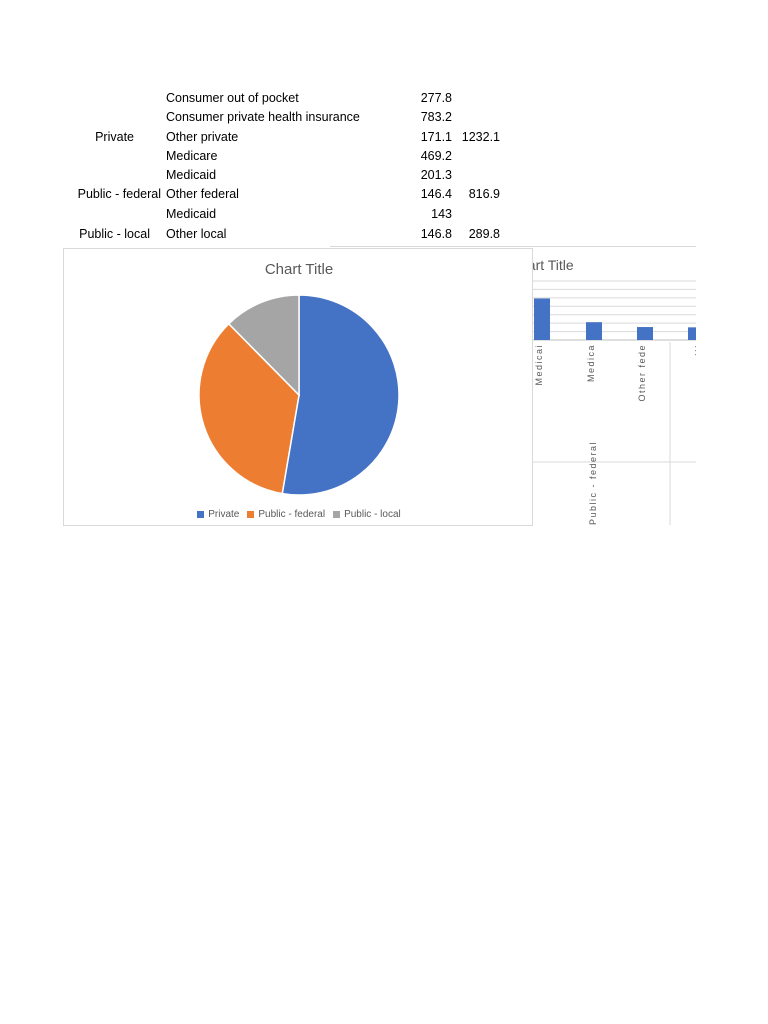 The width and height of the screenshot is (768, 1024). Describe the element at coordinates (192, 156) in the screenshot. I see `table-row-label: Medicare` at that location.